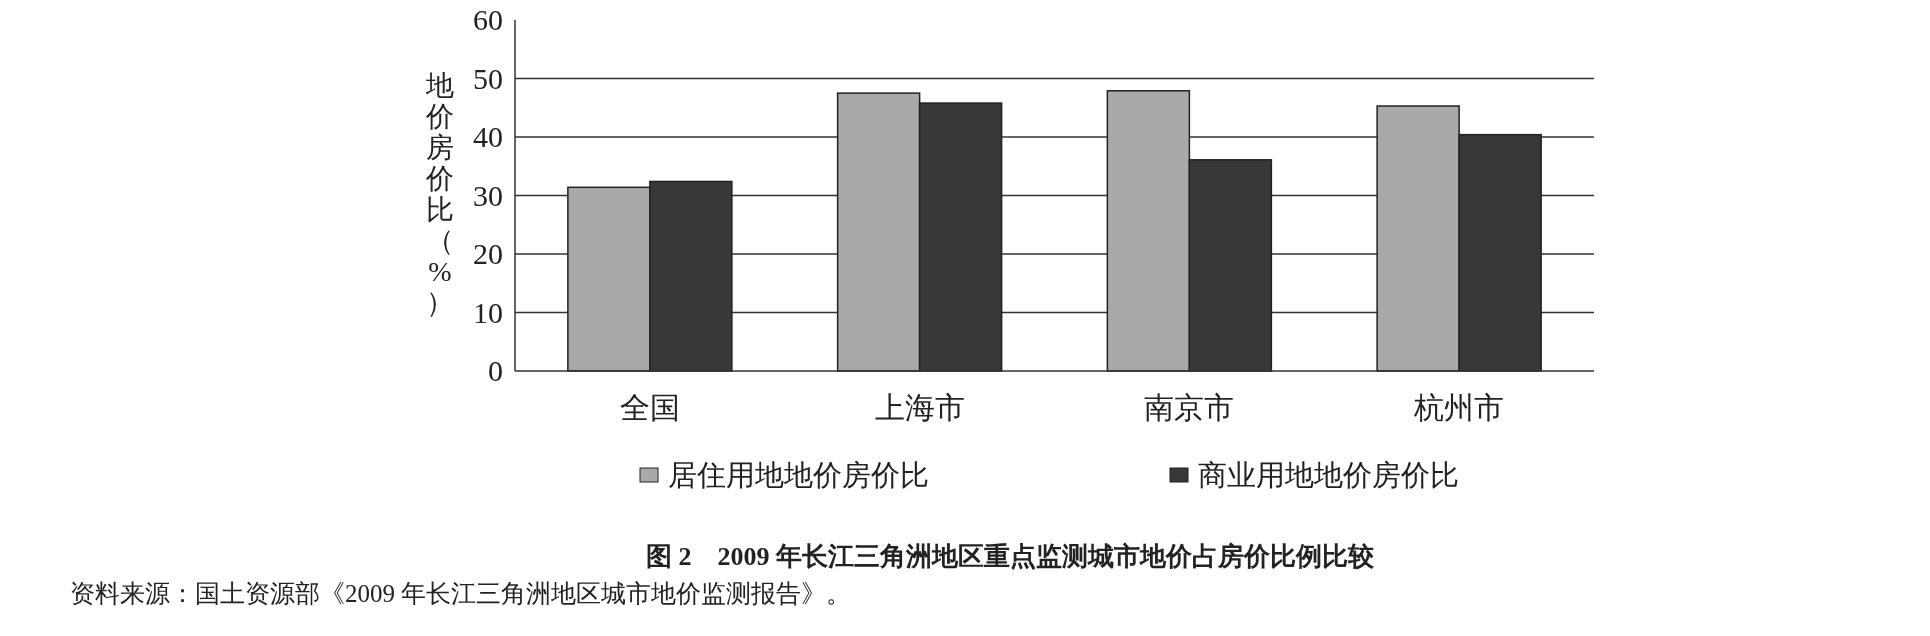  I want to click on y-tick-label: 30, so click(488, 195).